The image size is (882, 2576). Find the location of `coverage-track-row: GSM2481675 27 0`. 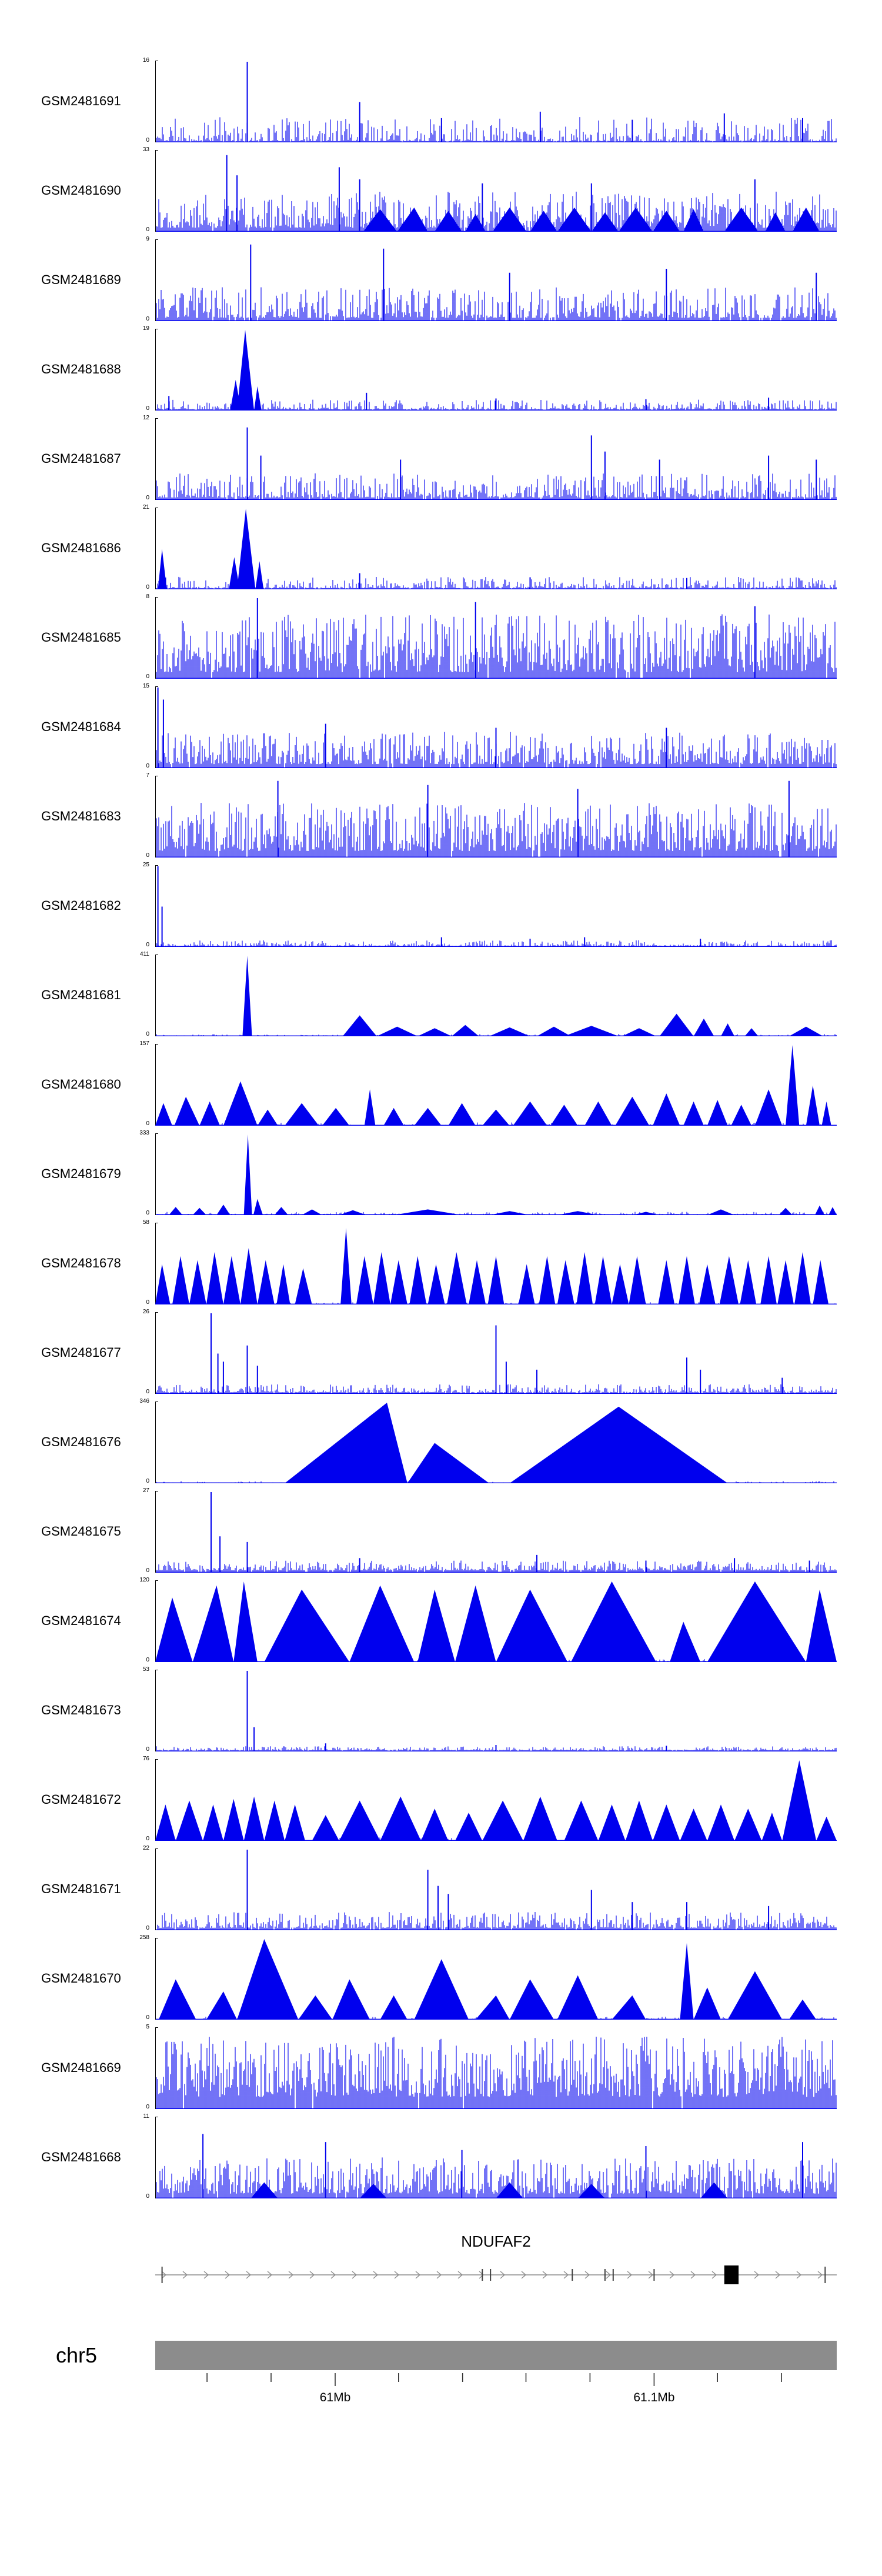

coverage-track-row: GSM2481675 27 0 is located at coordinates (441, 1531).